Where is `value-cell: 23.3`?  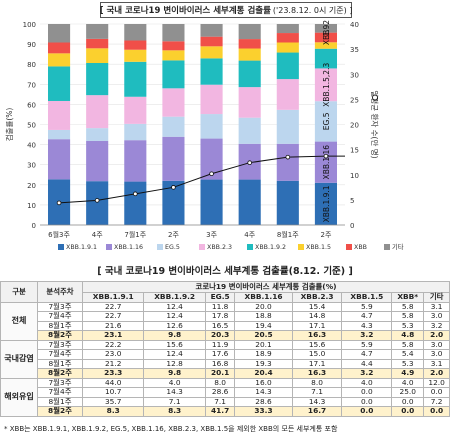 value-cell: 23.3 is located at coordinates (113, 373).